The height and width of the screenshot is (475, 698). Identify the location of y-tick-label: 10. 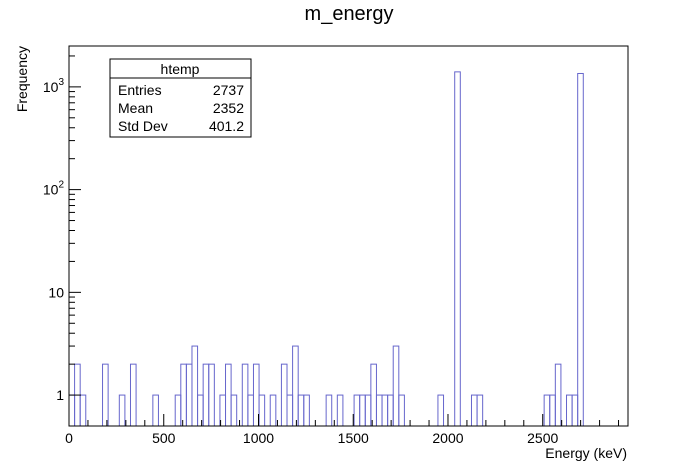
(56, 292).